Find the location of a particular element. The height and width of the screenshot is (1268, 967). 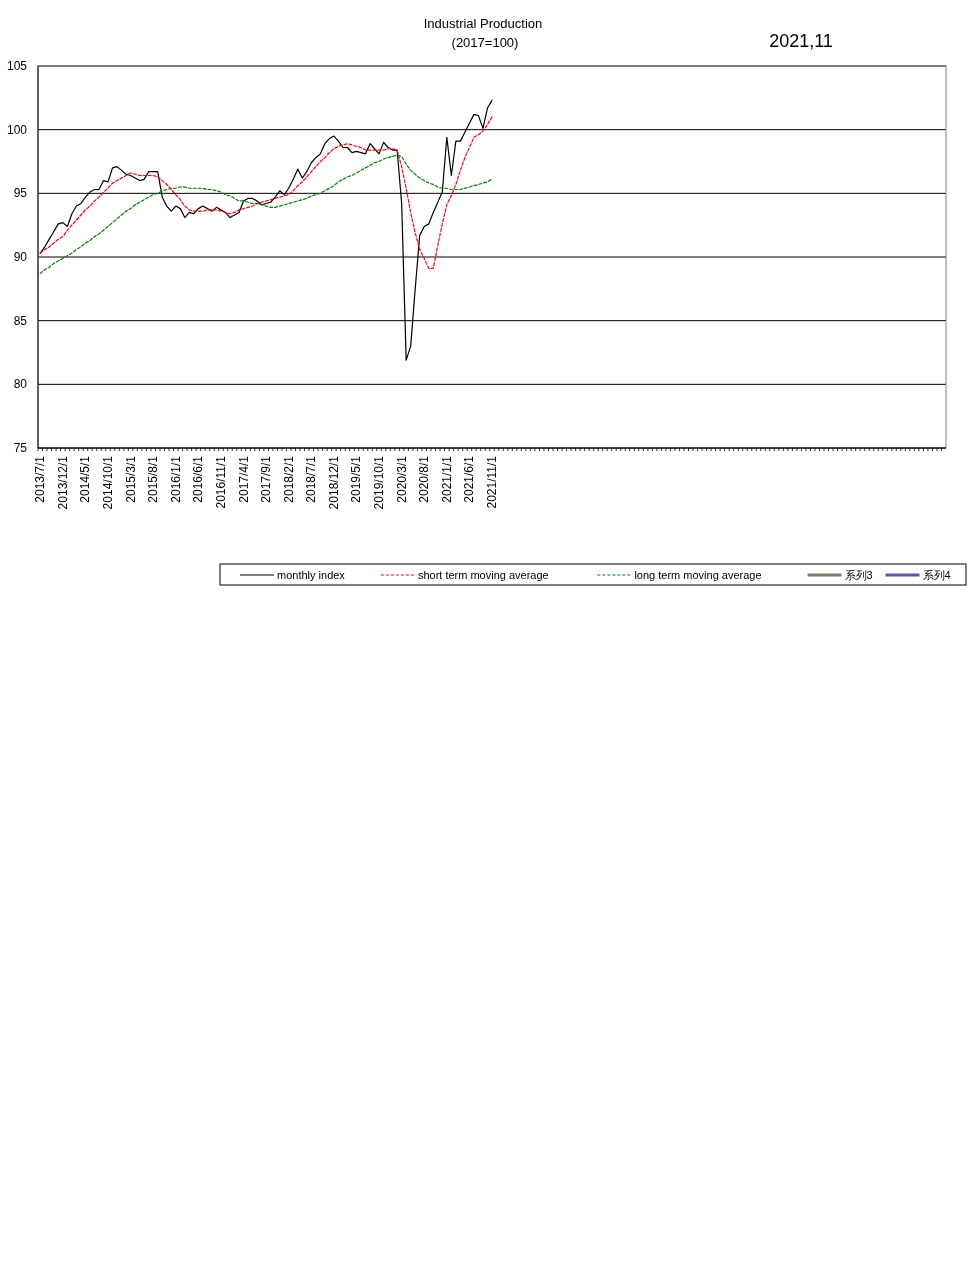

legend-label: short term moving average is located at coordinates (483, 575).